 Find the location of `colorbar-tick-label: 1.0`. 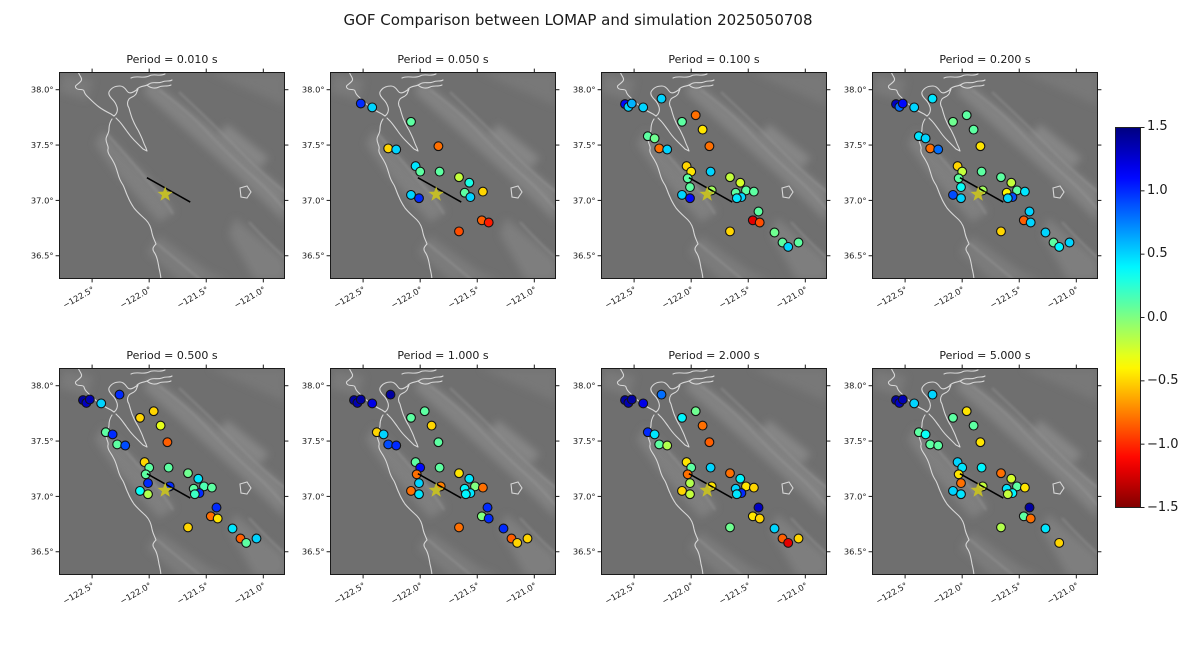

colorbar-tick-label: 1.0 is located at coordinates (1157, 190).